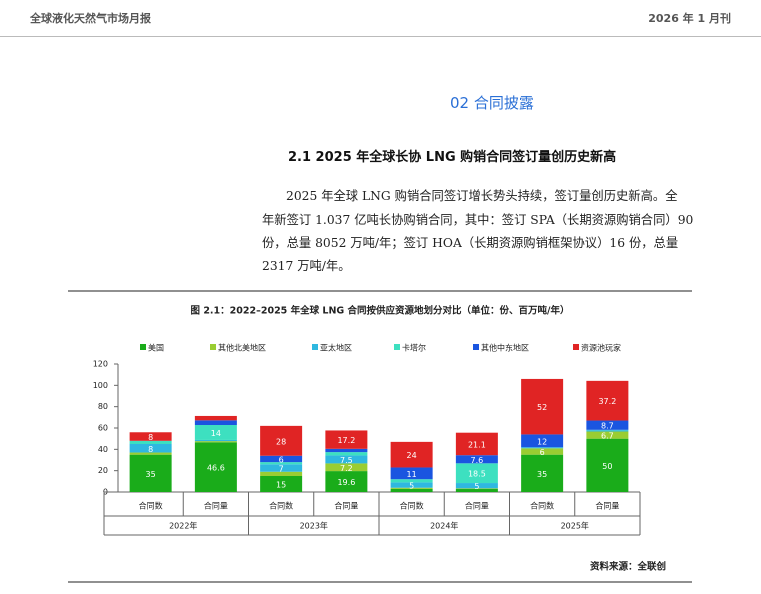  Describe the element at coordinates (482, 196) in the screenshot. I see `paragraph-line: 2025 年全球 LNG 购销合同签订增长势头持续，签订量创历史新高。全` at that location.